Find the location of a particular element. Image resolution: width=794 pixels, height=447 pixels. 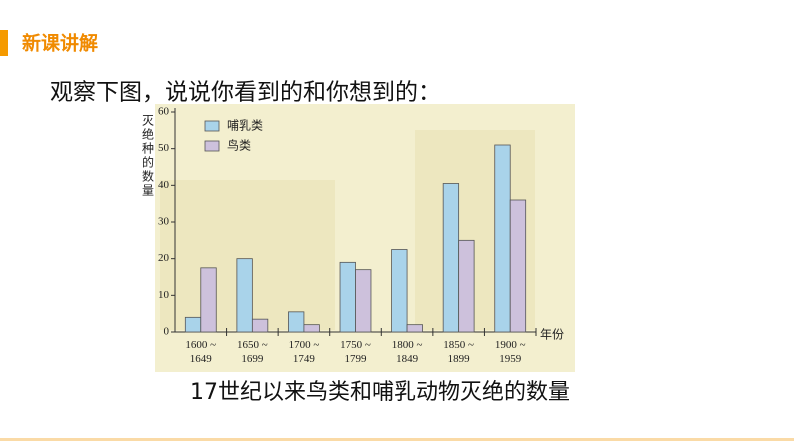

x-axis-label: 年份 is located at coordinates (552, 335).